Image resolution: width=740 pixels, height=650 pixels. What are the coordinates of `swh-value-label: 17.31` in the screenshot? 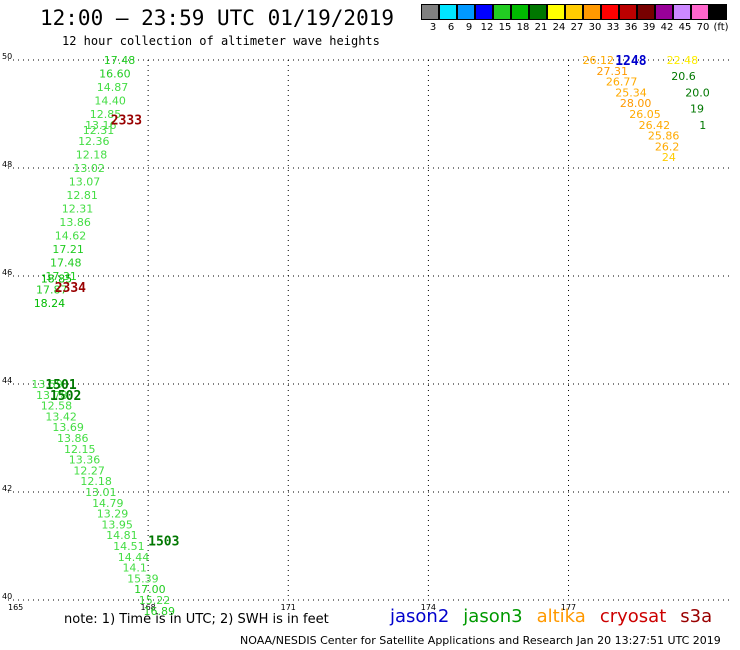 It's located at (60, 276).